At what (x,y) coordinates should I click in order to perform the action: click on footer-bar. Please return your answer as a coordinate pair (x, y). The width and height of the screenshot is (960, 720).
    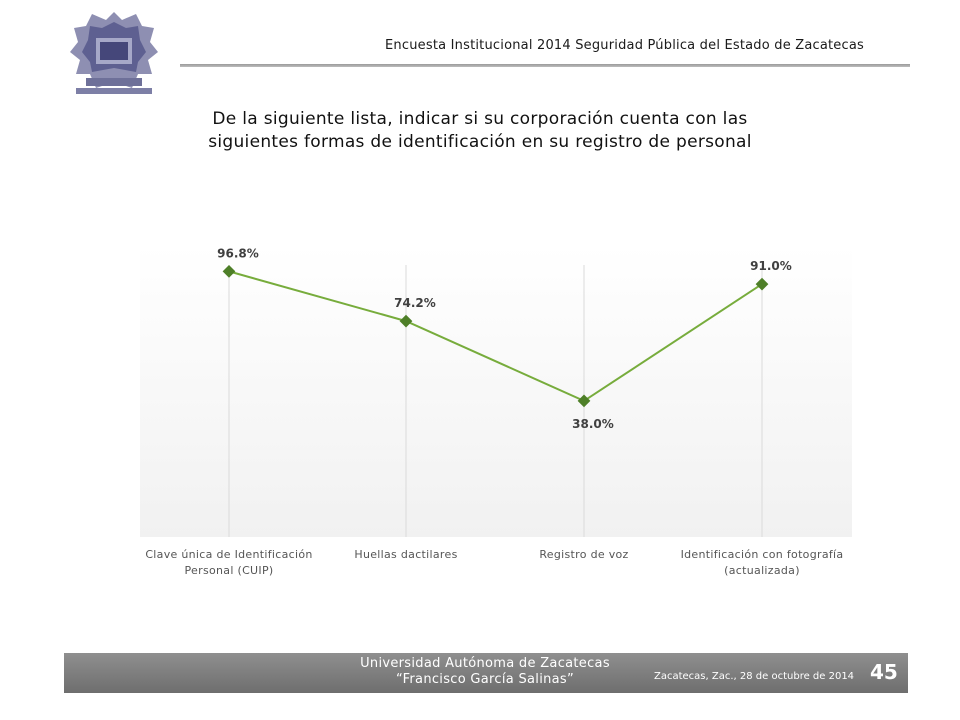
    Looking at the image, I should click on (486, 673).